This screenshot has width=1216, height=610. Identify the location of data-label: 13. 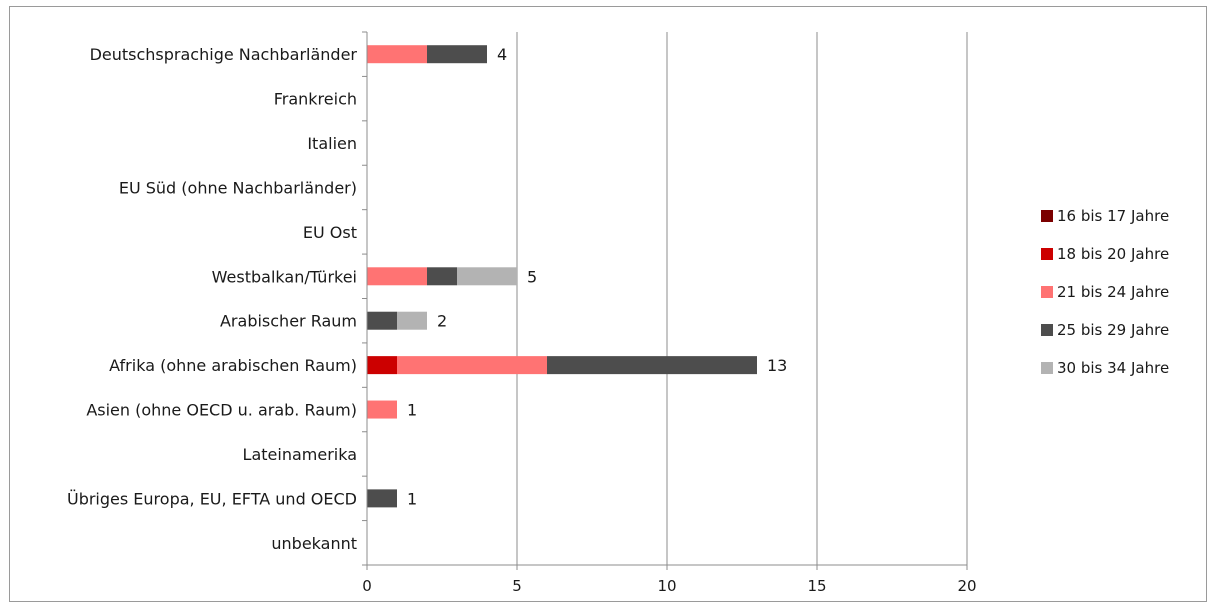
(777, 365).